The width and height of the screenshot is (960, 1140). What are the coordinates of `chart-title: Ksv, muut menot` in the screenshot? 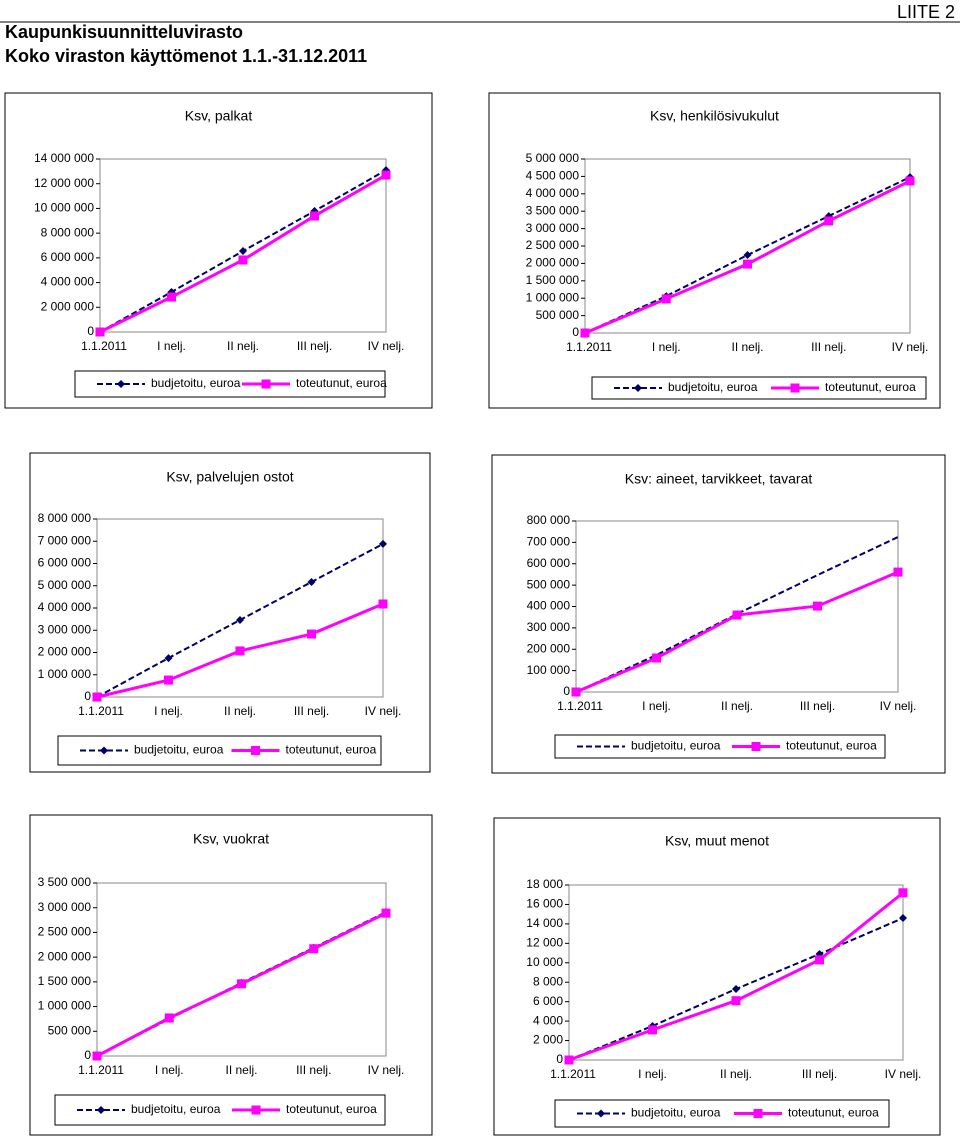 It's located at (717, 841).